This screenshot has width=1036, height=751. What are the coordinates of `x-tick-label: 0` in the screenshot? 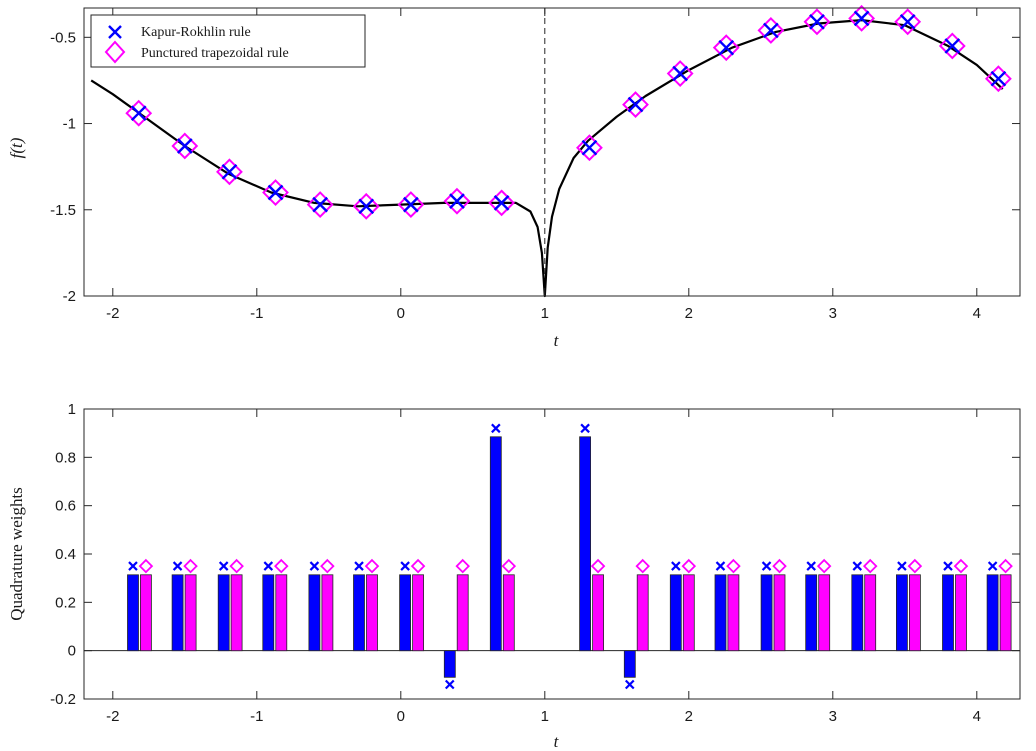 It's located at (401, 716).